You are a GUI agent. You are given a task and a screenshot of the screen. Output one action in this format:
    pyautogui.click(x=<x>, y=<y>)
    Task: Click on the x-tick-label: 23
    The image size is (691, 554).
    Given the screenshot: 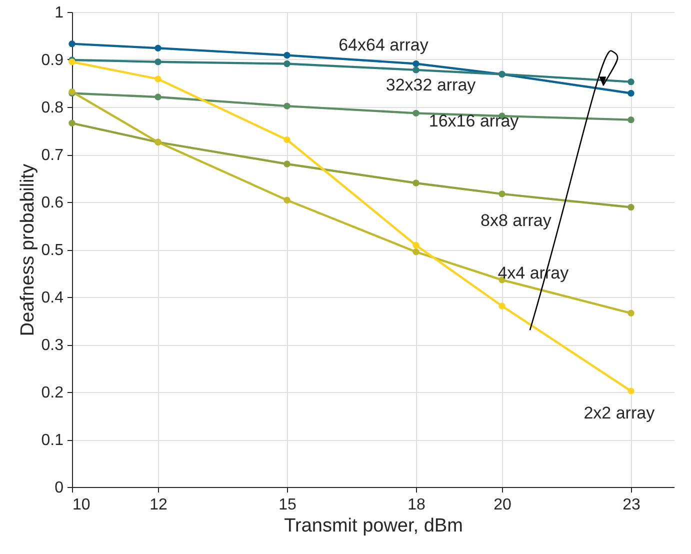 What is the action you would take?
    pyautogui.click(x=631, y=505)
    